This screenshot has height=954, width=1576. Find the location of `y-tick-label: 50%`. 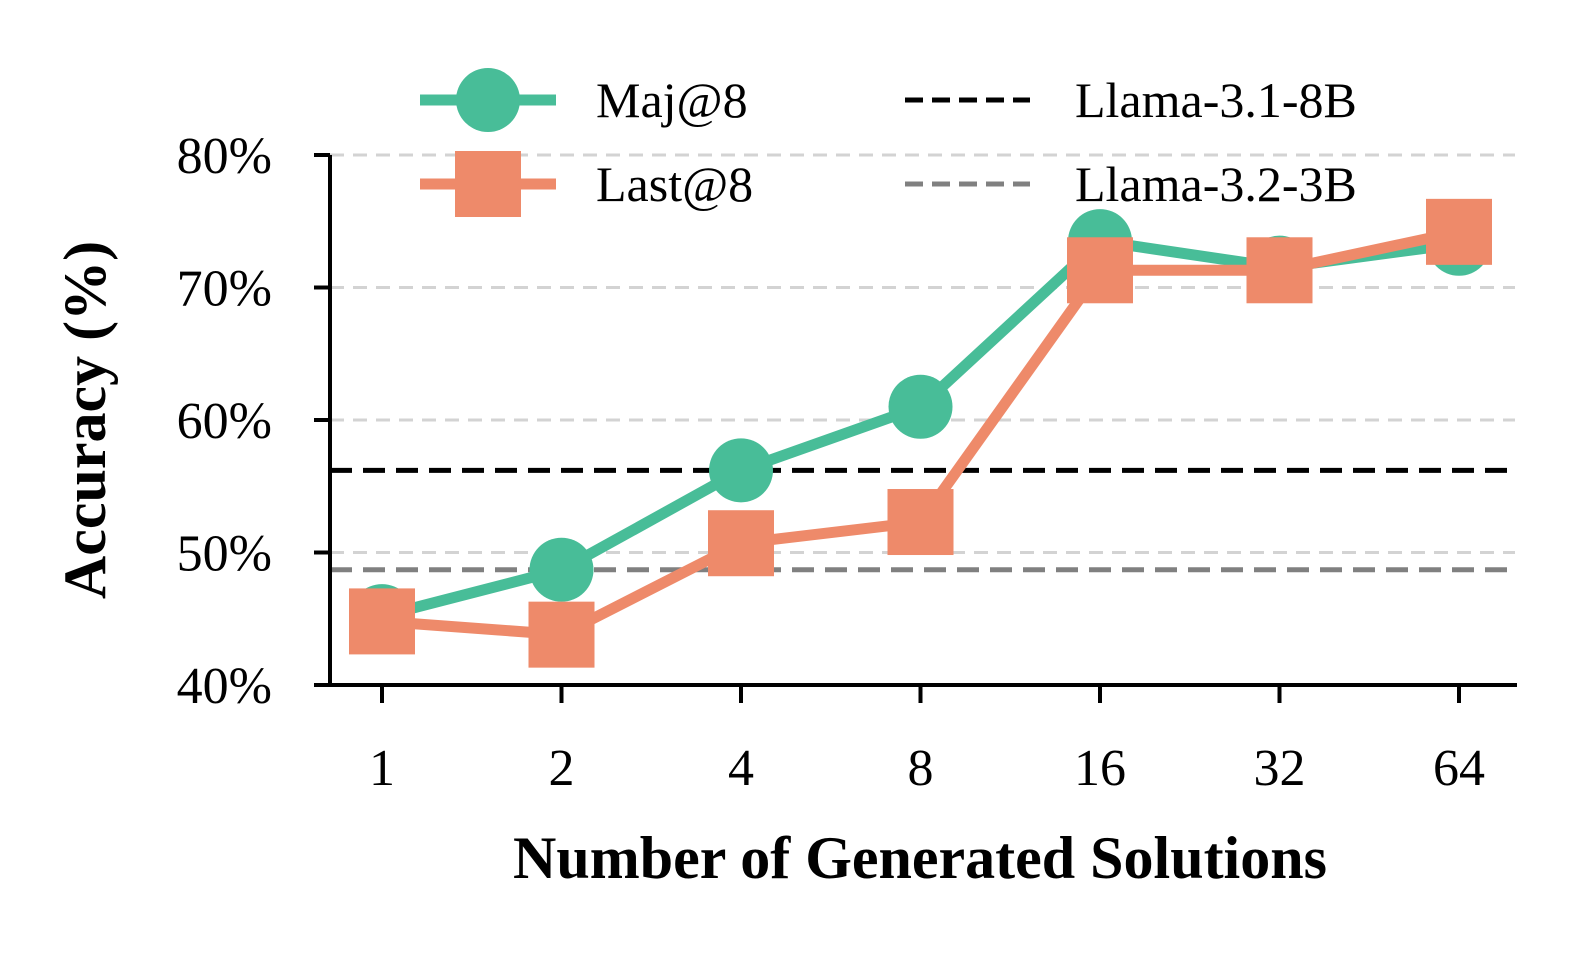

y-tick-label: 50% is located at coordinates (224, 554).